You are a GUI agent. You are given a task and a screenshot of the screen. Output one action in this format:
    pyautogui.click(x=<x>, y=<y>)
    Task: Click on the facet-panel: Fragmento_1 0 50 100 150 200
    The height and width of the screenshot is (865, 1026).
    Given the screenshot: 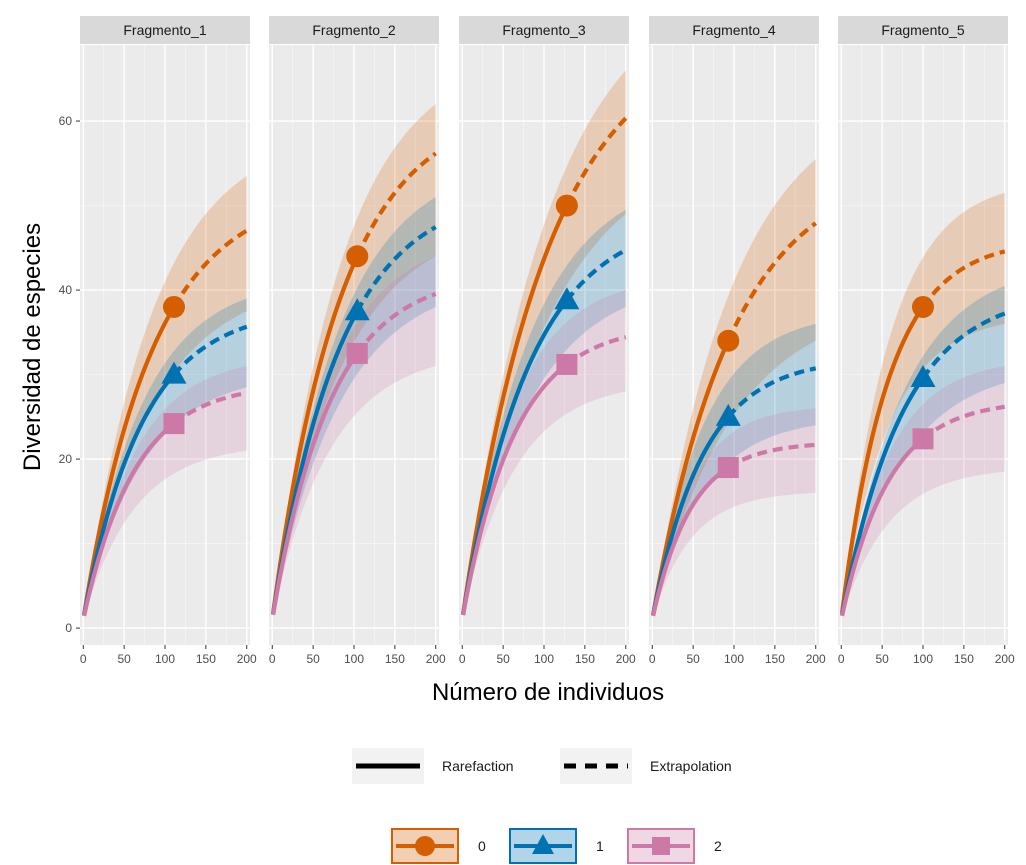 What is the action you would take?
    pyautogui.click(x=168, y=341)
    